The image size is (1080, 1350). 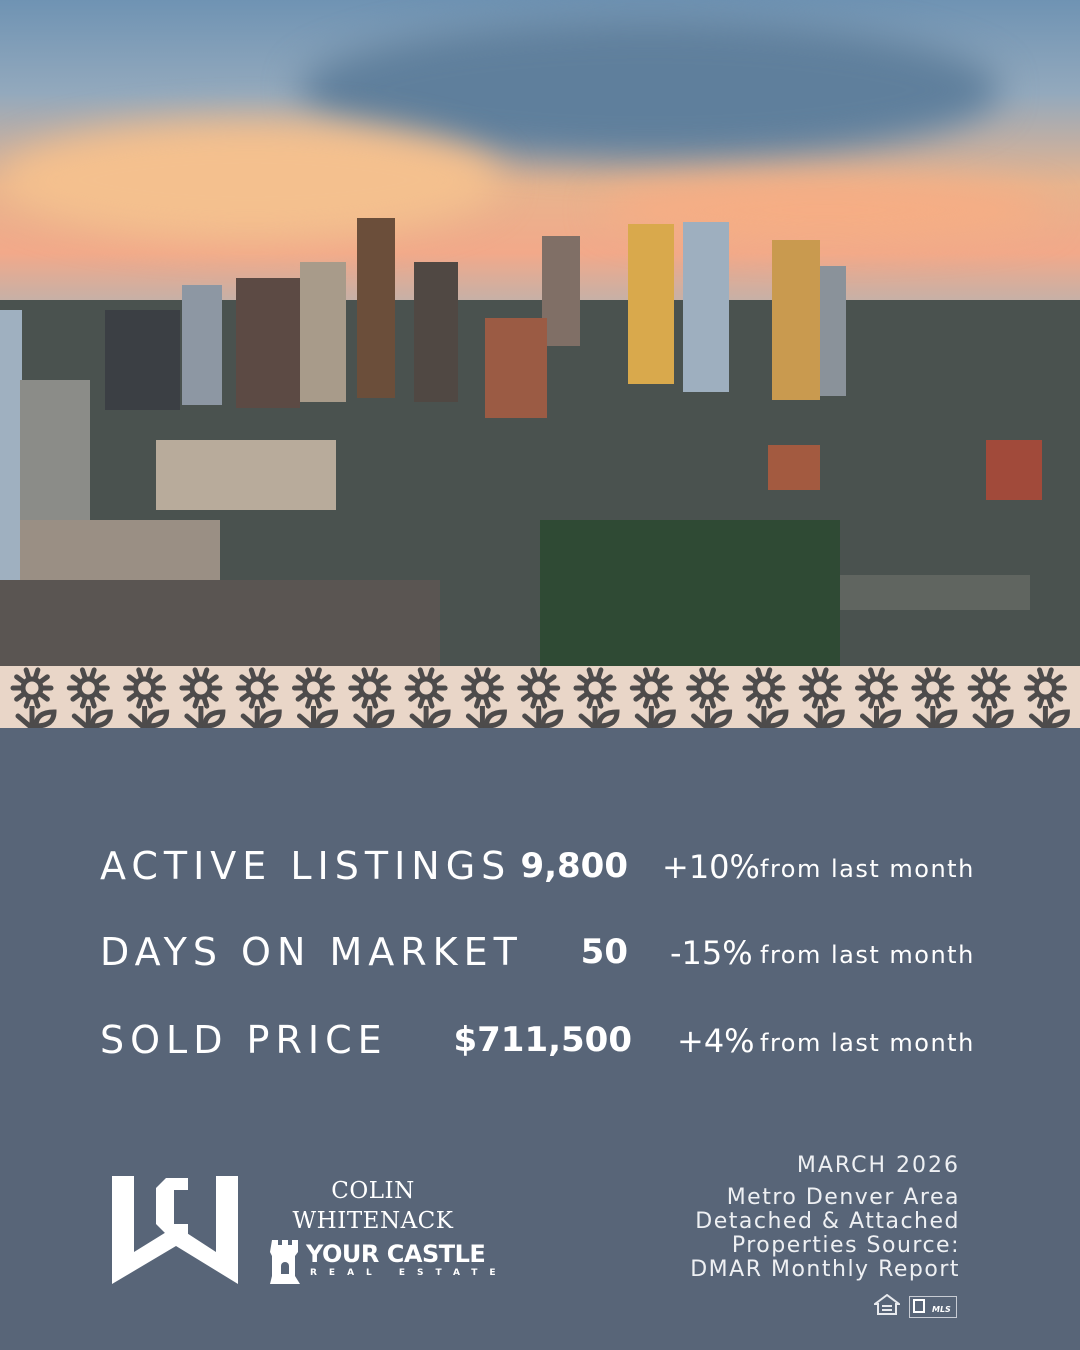 What do you see at coordinates (373, 1206) in the screenshot?
I see `agent-name: COLIN WHITENACK` at bounding box center [373, 1206].